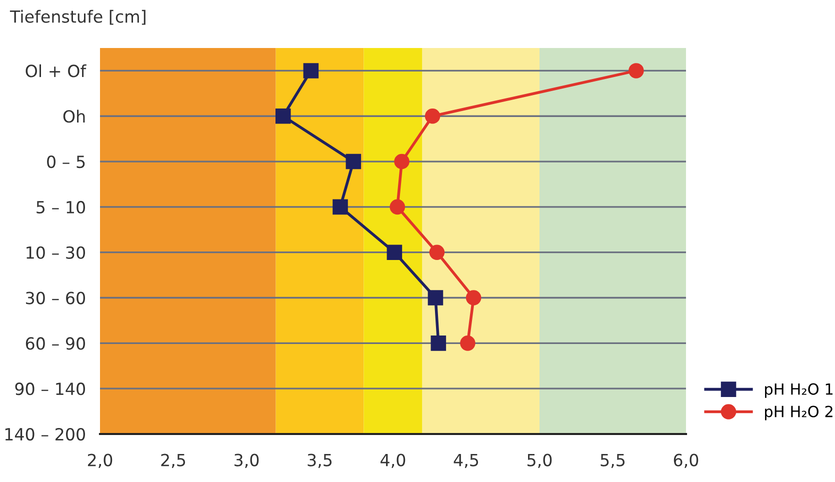 This screenshot has width=835, height=482. Describe the element at coordinates (799, 390) in the screenshot. I see `legend-label: pH H₂O 1` at that location.